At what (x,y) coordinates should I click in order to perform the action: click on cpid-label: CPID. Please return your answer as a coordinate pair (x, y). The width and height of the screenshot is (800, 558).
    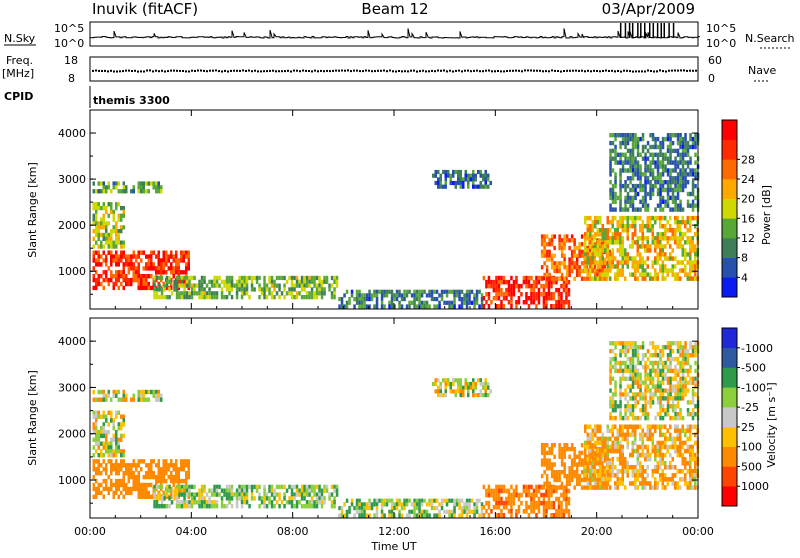
    Looking at the image, I should click on (18, 96).